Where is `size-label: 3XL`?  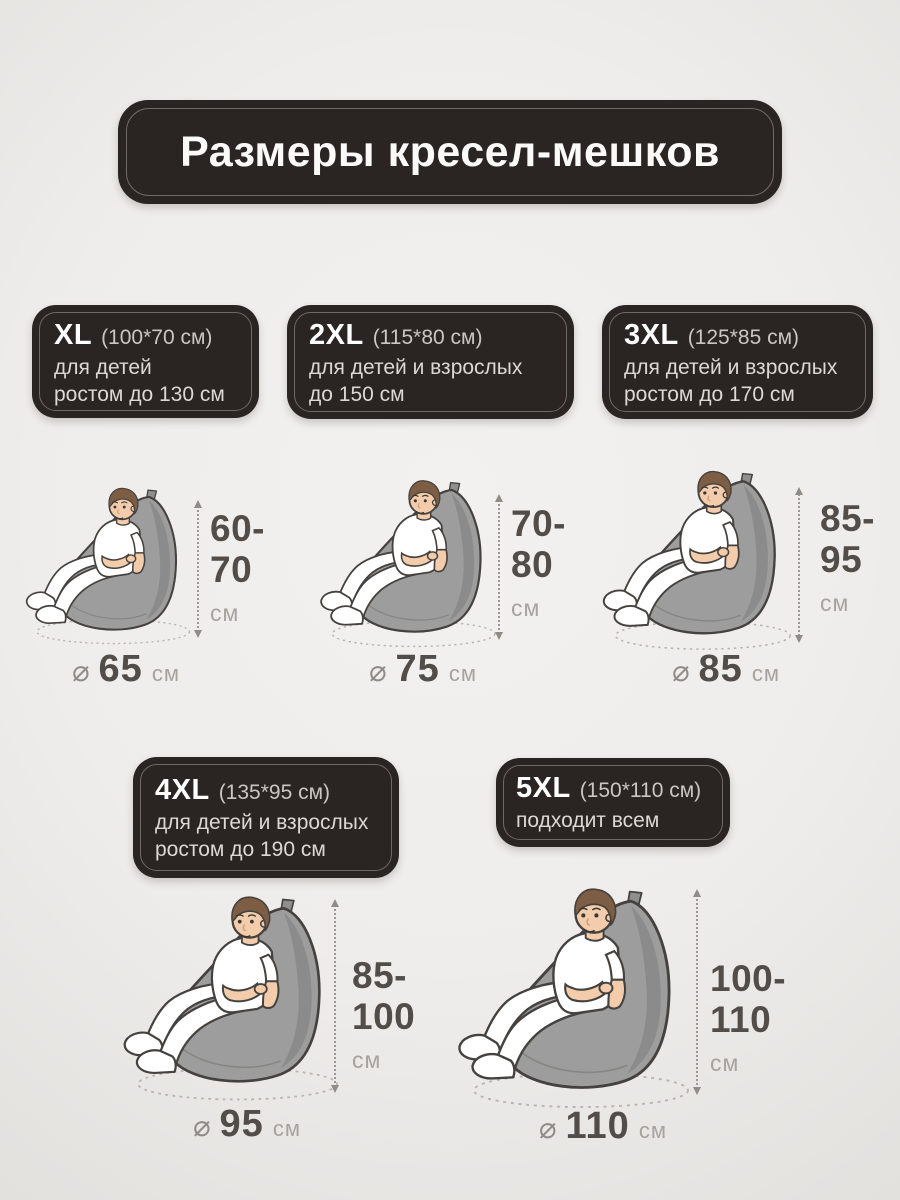
size-label: 3XL is located at coordinates (651, 335).